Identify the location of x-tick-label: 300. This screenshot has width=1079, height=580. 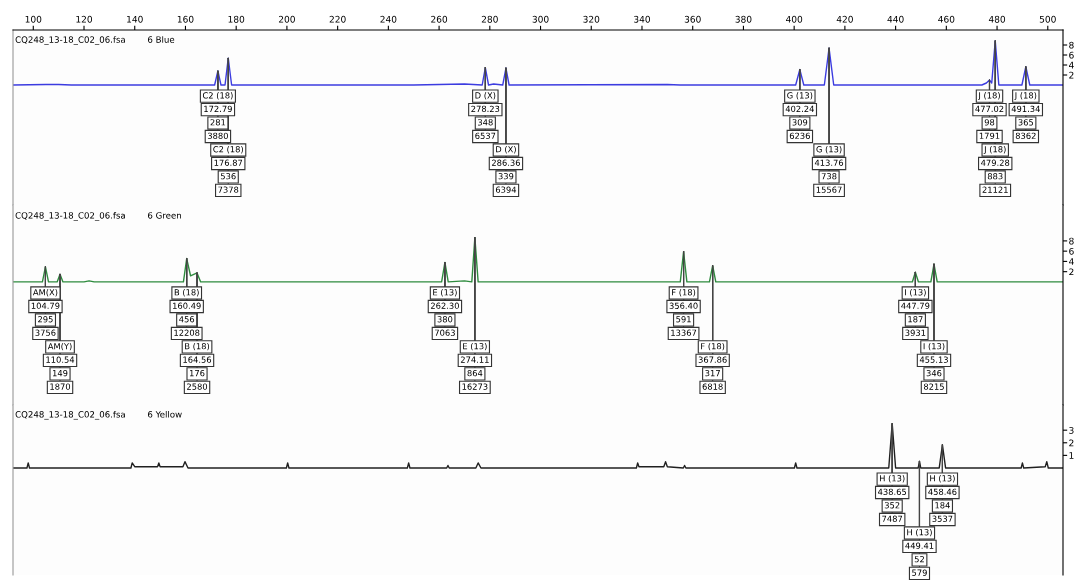
(540, 19).